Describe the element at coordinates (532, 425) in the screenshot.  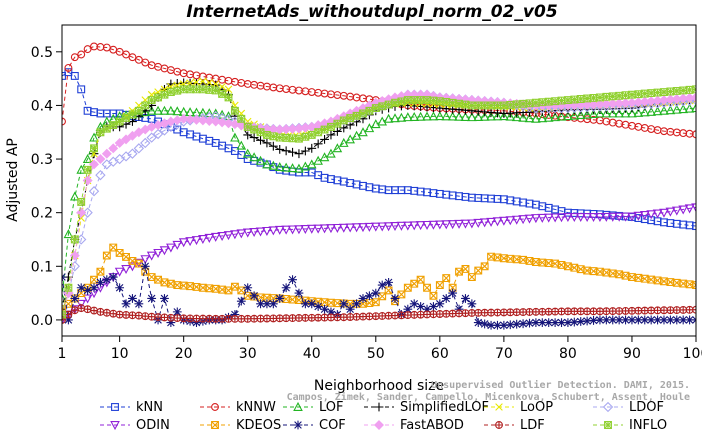
I see `legend-label-ldf: LDF` at that location.